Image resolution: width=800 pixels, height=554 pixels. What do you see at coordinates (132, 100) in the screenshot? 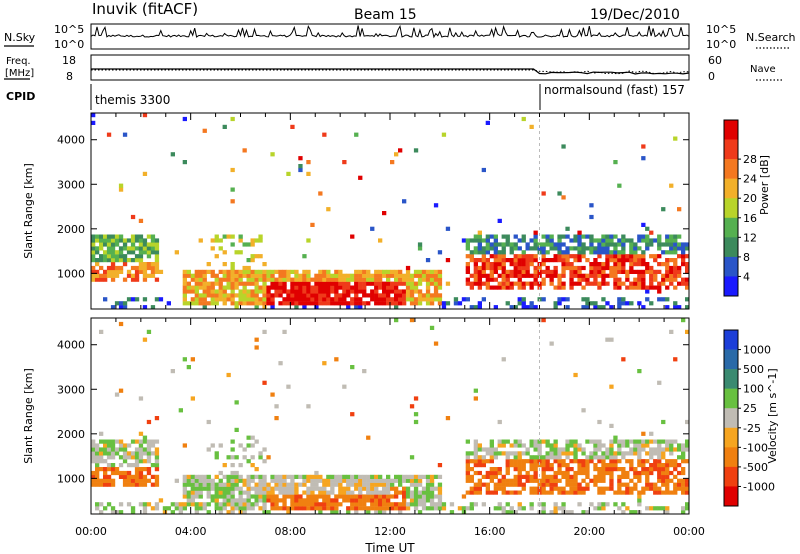
I see `cpid-segment-1: themis 3300` at bounding box center [132, 100].